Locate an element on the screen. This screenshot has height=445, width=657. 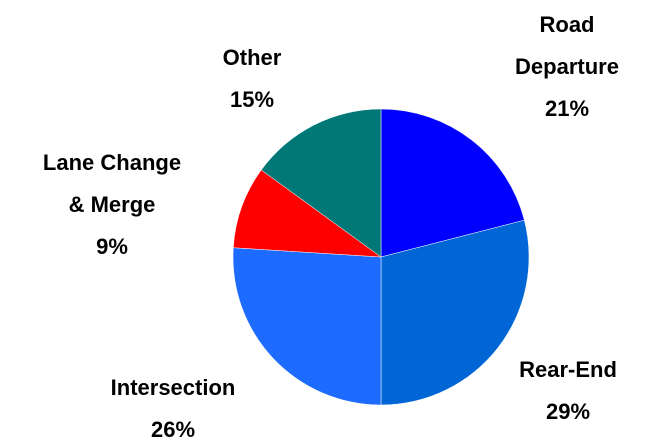
value-label: 15% is located at coordinates (252, 99).